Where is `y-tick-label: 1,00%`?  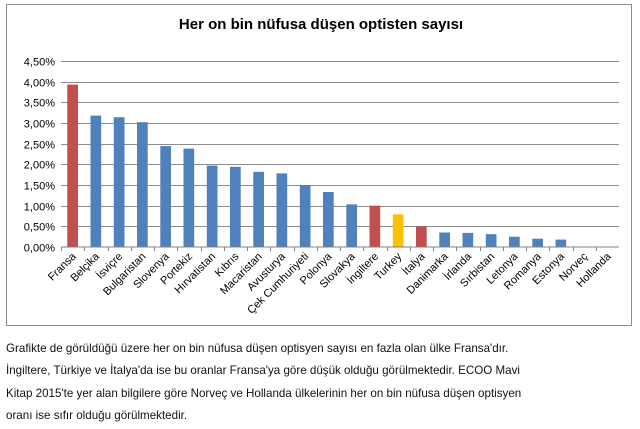
y-tick-label: 1,00% is located at coordinates (39, 208).